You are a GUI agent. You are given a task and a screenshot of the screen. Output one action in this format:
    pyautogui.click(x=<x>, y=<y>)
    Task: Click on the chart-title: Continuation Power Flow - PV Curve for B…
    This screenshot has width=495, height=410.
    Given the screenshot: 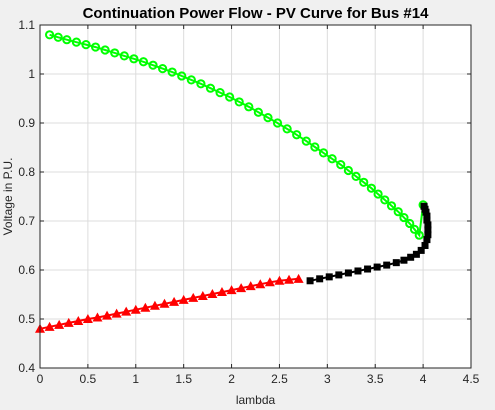 What is the action you would take?
    pyautogui.click(x=256, y=13)
    